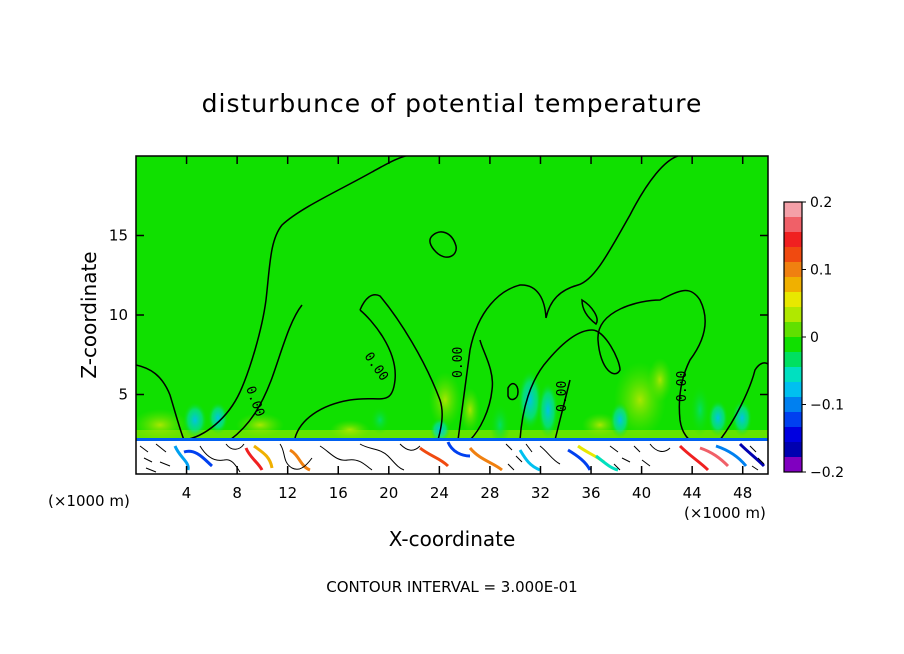 This screenshot has height=654, width=904. I want to click on x-unit-right: (×1000 m), so click(725, 513).